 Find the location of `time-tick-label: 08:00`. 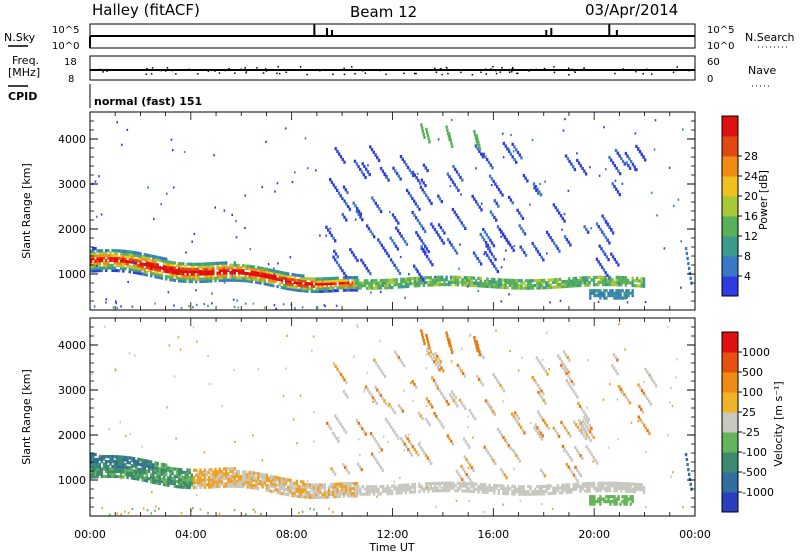

time-tick-label: 08:00 is located at coordinates (292, 534).